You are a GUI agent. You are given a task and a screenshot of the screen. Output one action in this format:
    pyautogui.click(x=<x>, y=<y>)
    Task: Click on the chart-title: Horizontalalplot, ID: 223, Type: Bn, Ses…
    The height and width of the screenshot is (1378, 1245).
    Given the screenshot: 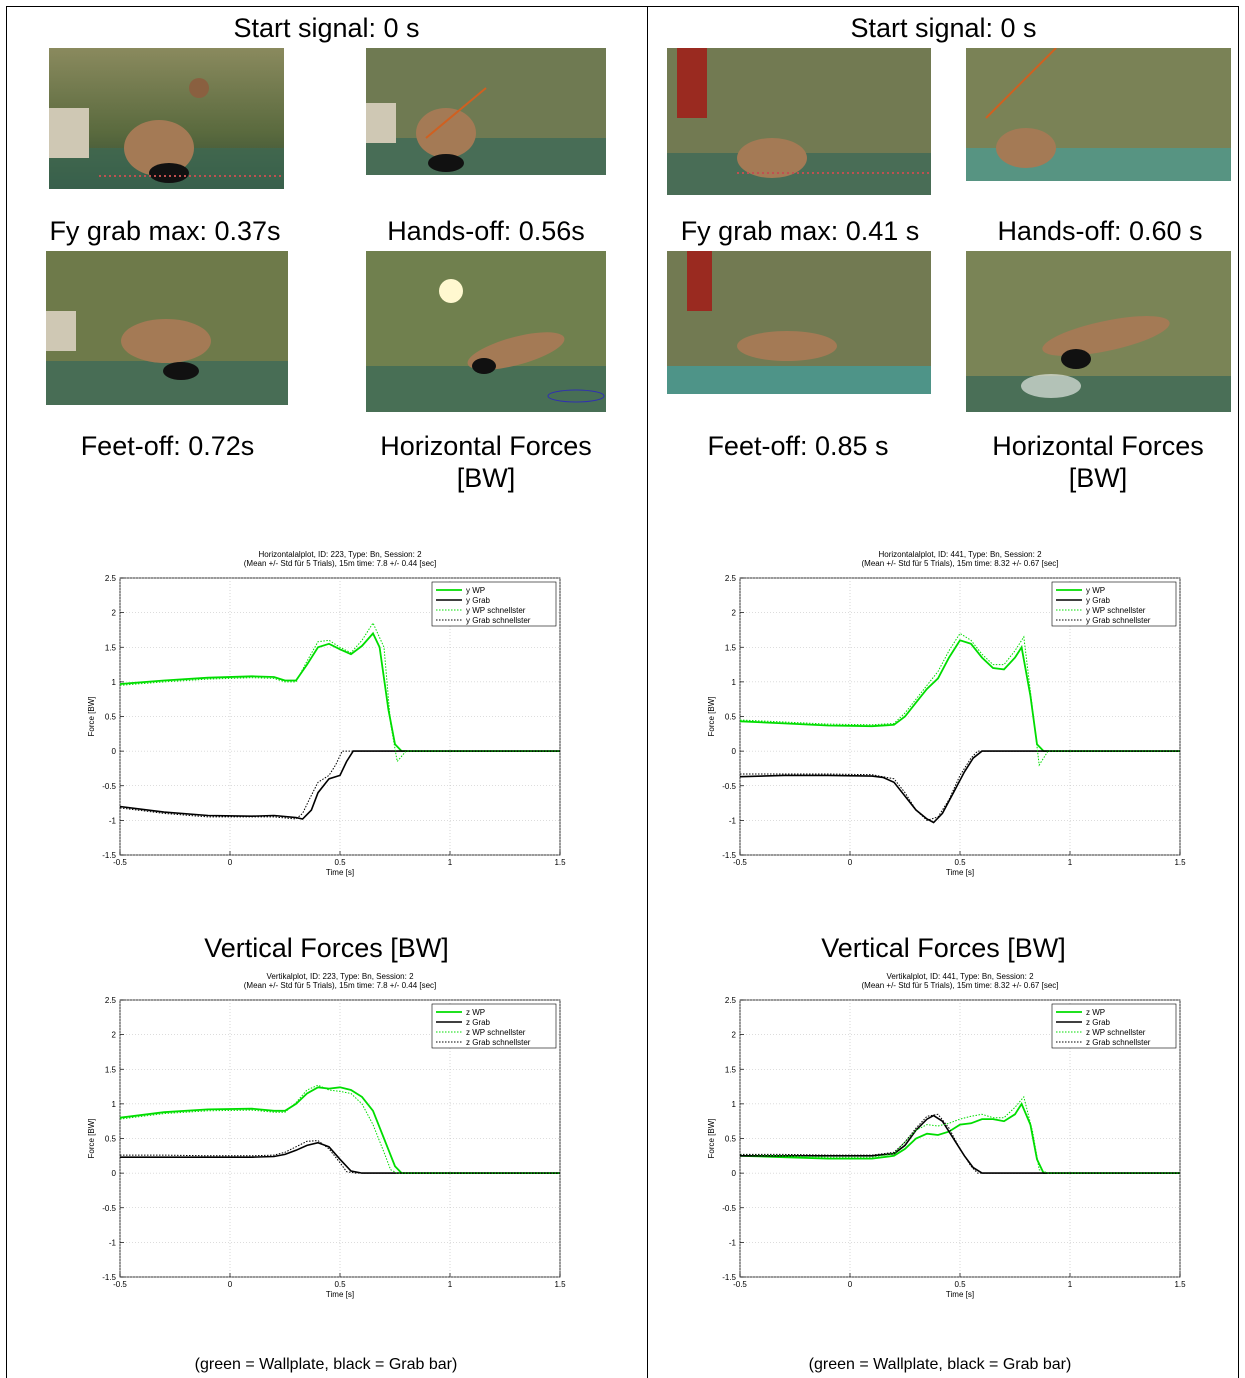 What is the action you would take?
    pyautogui.click(x=340, y=554)
    